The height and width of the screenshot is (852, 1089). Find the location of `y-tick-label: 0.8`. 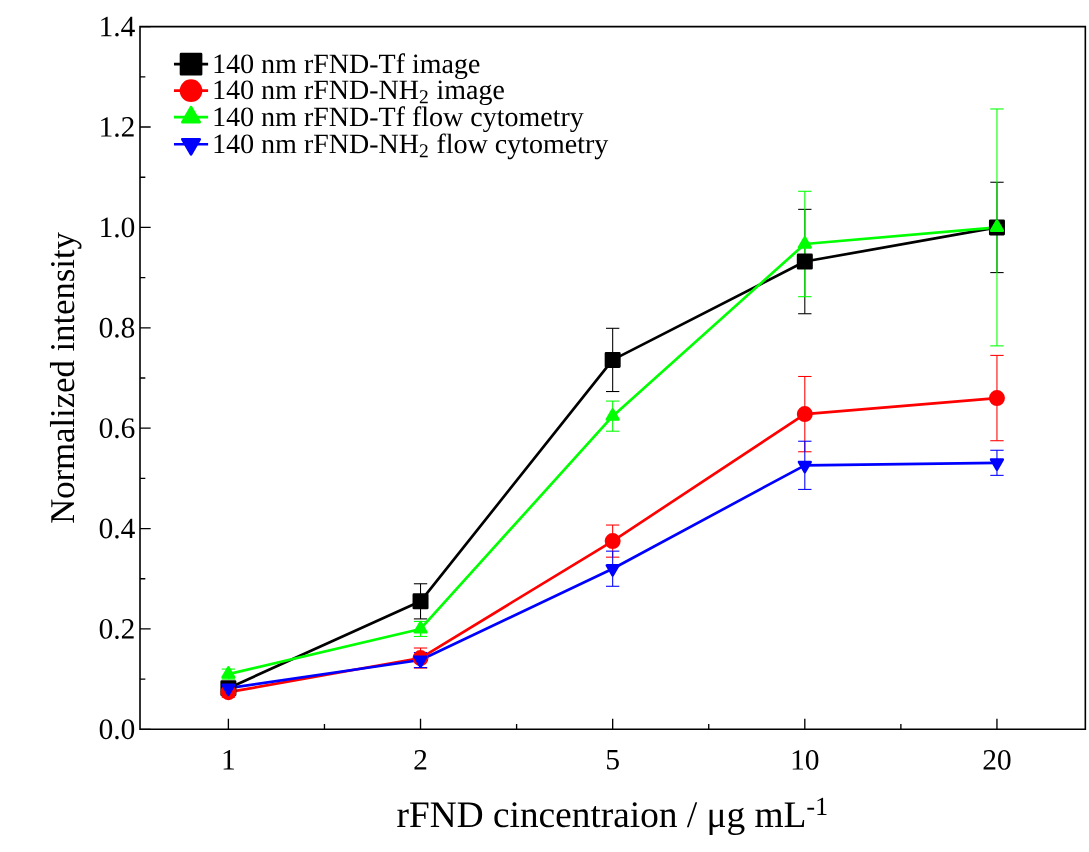

y-tick-label: 0.8 is located at coordinates (117, 327).